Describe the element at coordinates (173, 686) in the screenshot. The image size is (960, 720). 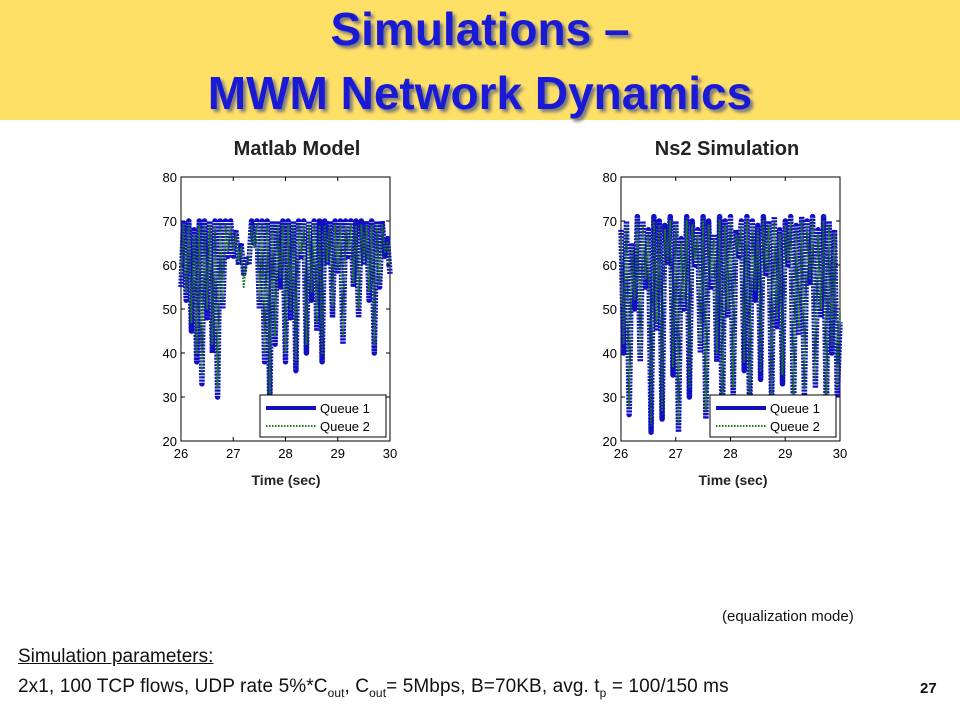
I see `params-part1: 2x1, 100 TCP flows, UDP rate 5%*C` at that location.